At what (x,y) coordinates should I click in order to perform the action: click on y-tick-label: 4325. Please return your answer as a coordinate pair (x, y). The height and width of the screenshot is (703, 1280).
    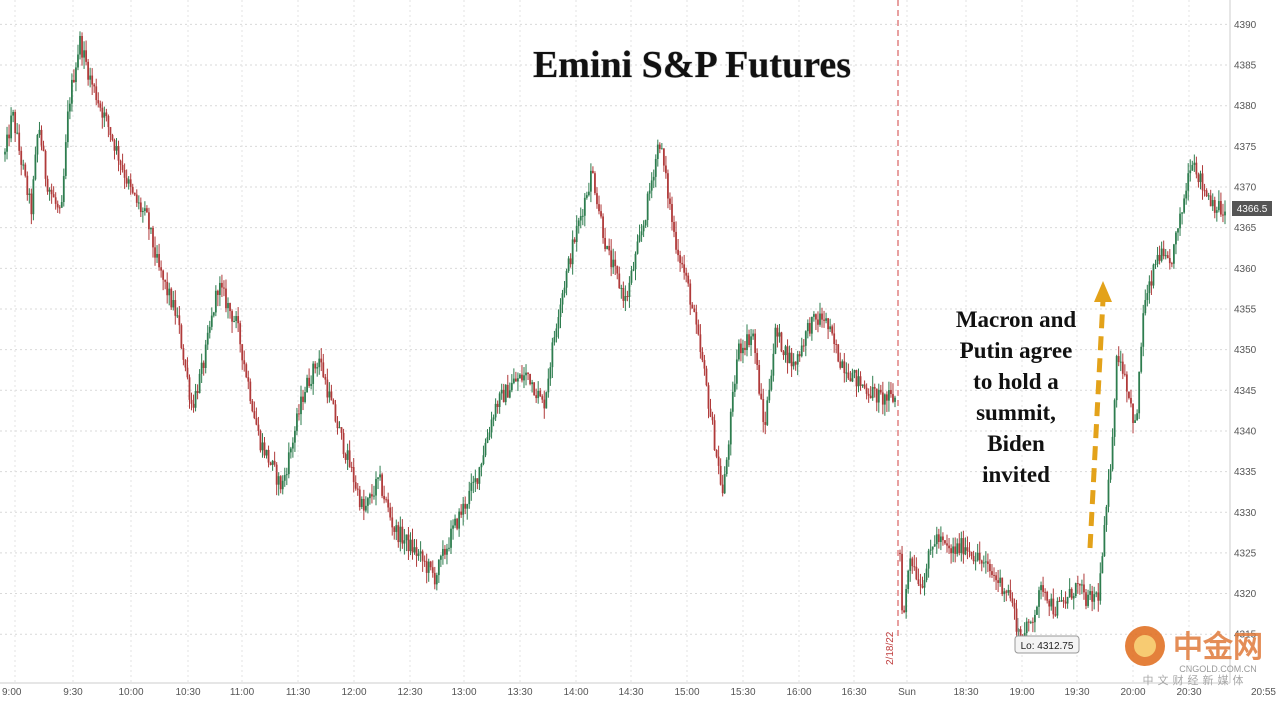
    Looking at the image, I should click on (1245, 553).